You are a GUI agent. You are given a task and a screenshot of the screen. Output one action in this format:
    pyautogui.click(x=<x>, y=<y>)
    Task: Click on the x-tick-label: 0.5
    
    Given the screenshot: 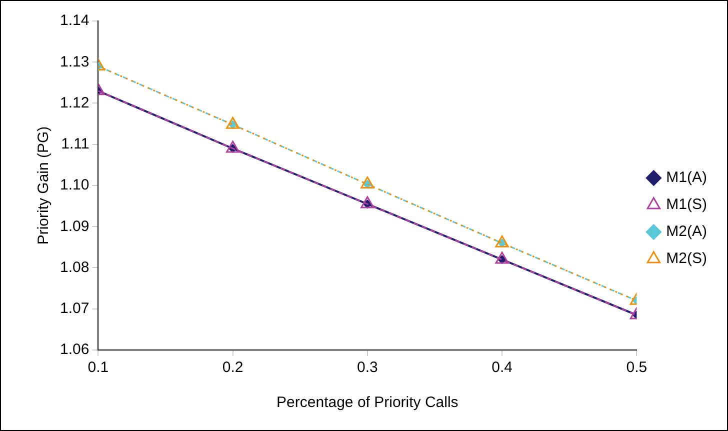 What is the action you would take?
    pyautogui.click(x=637, y=367)
    